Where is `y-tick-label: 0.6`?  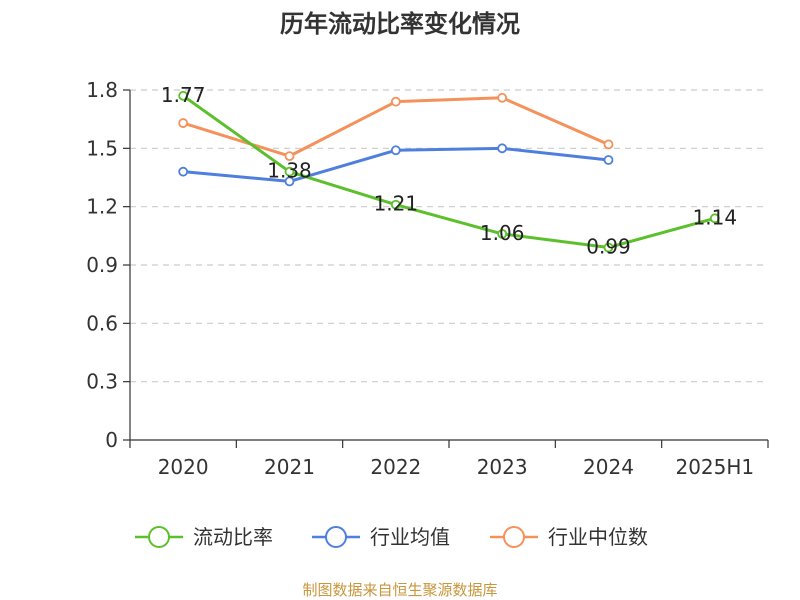 y-tick-label: 0.6 is located at coordinates (102, 323).